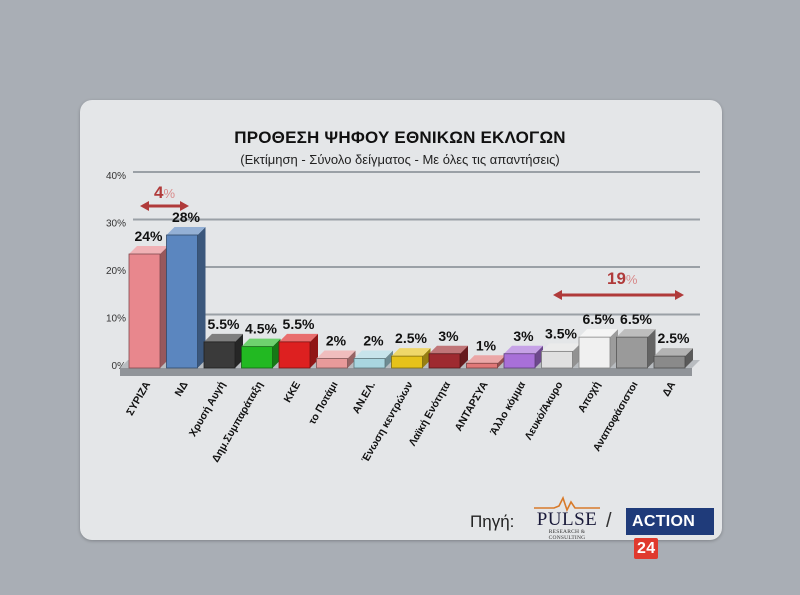  What do you see at coordinates (116, 271) in the screenshot?
I see `y-tick-label: 20%` at bounding box center [116, 271].